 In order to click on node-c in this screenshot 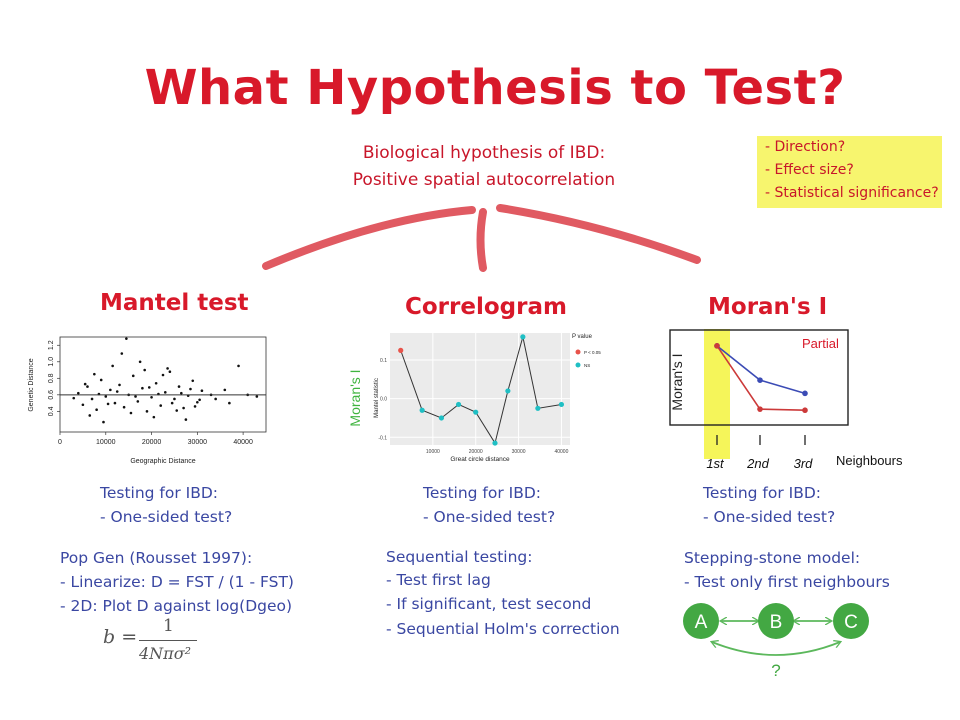, I will do `click(851, 621)`.